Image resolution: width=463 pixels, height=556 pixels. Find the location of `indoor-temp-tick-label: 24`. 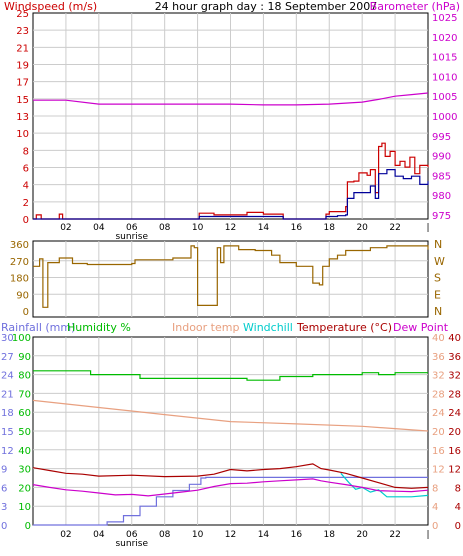

indoor-temp-tick-label: 24 is located at coordinates (438, 413).